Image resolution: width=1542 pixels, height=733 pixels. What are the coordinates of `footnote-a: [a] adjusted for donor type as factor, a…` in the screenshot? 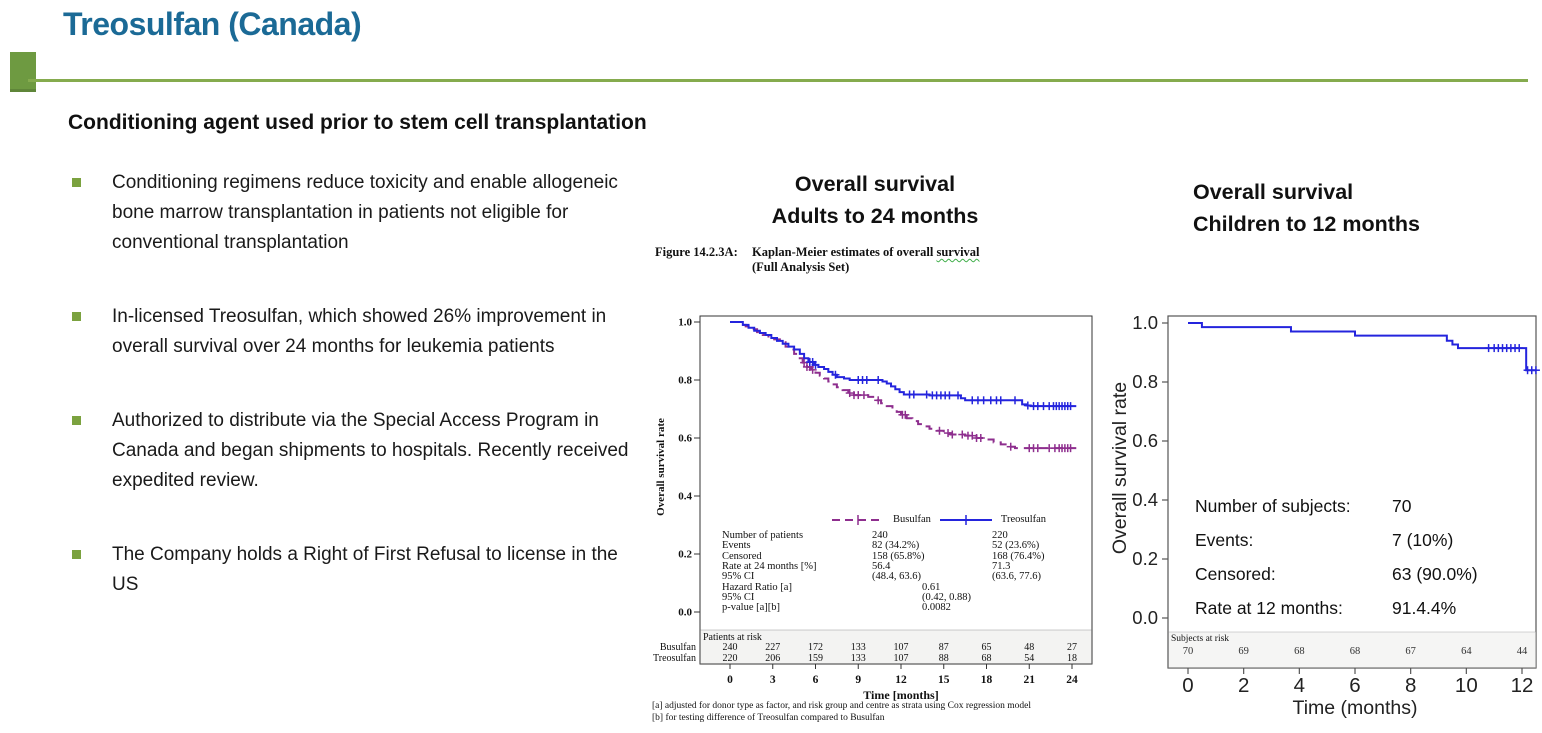 It's located at (841, 706).